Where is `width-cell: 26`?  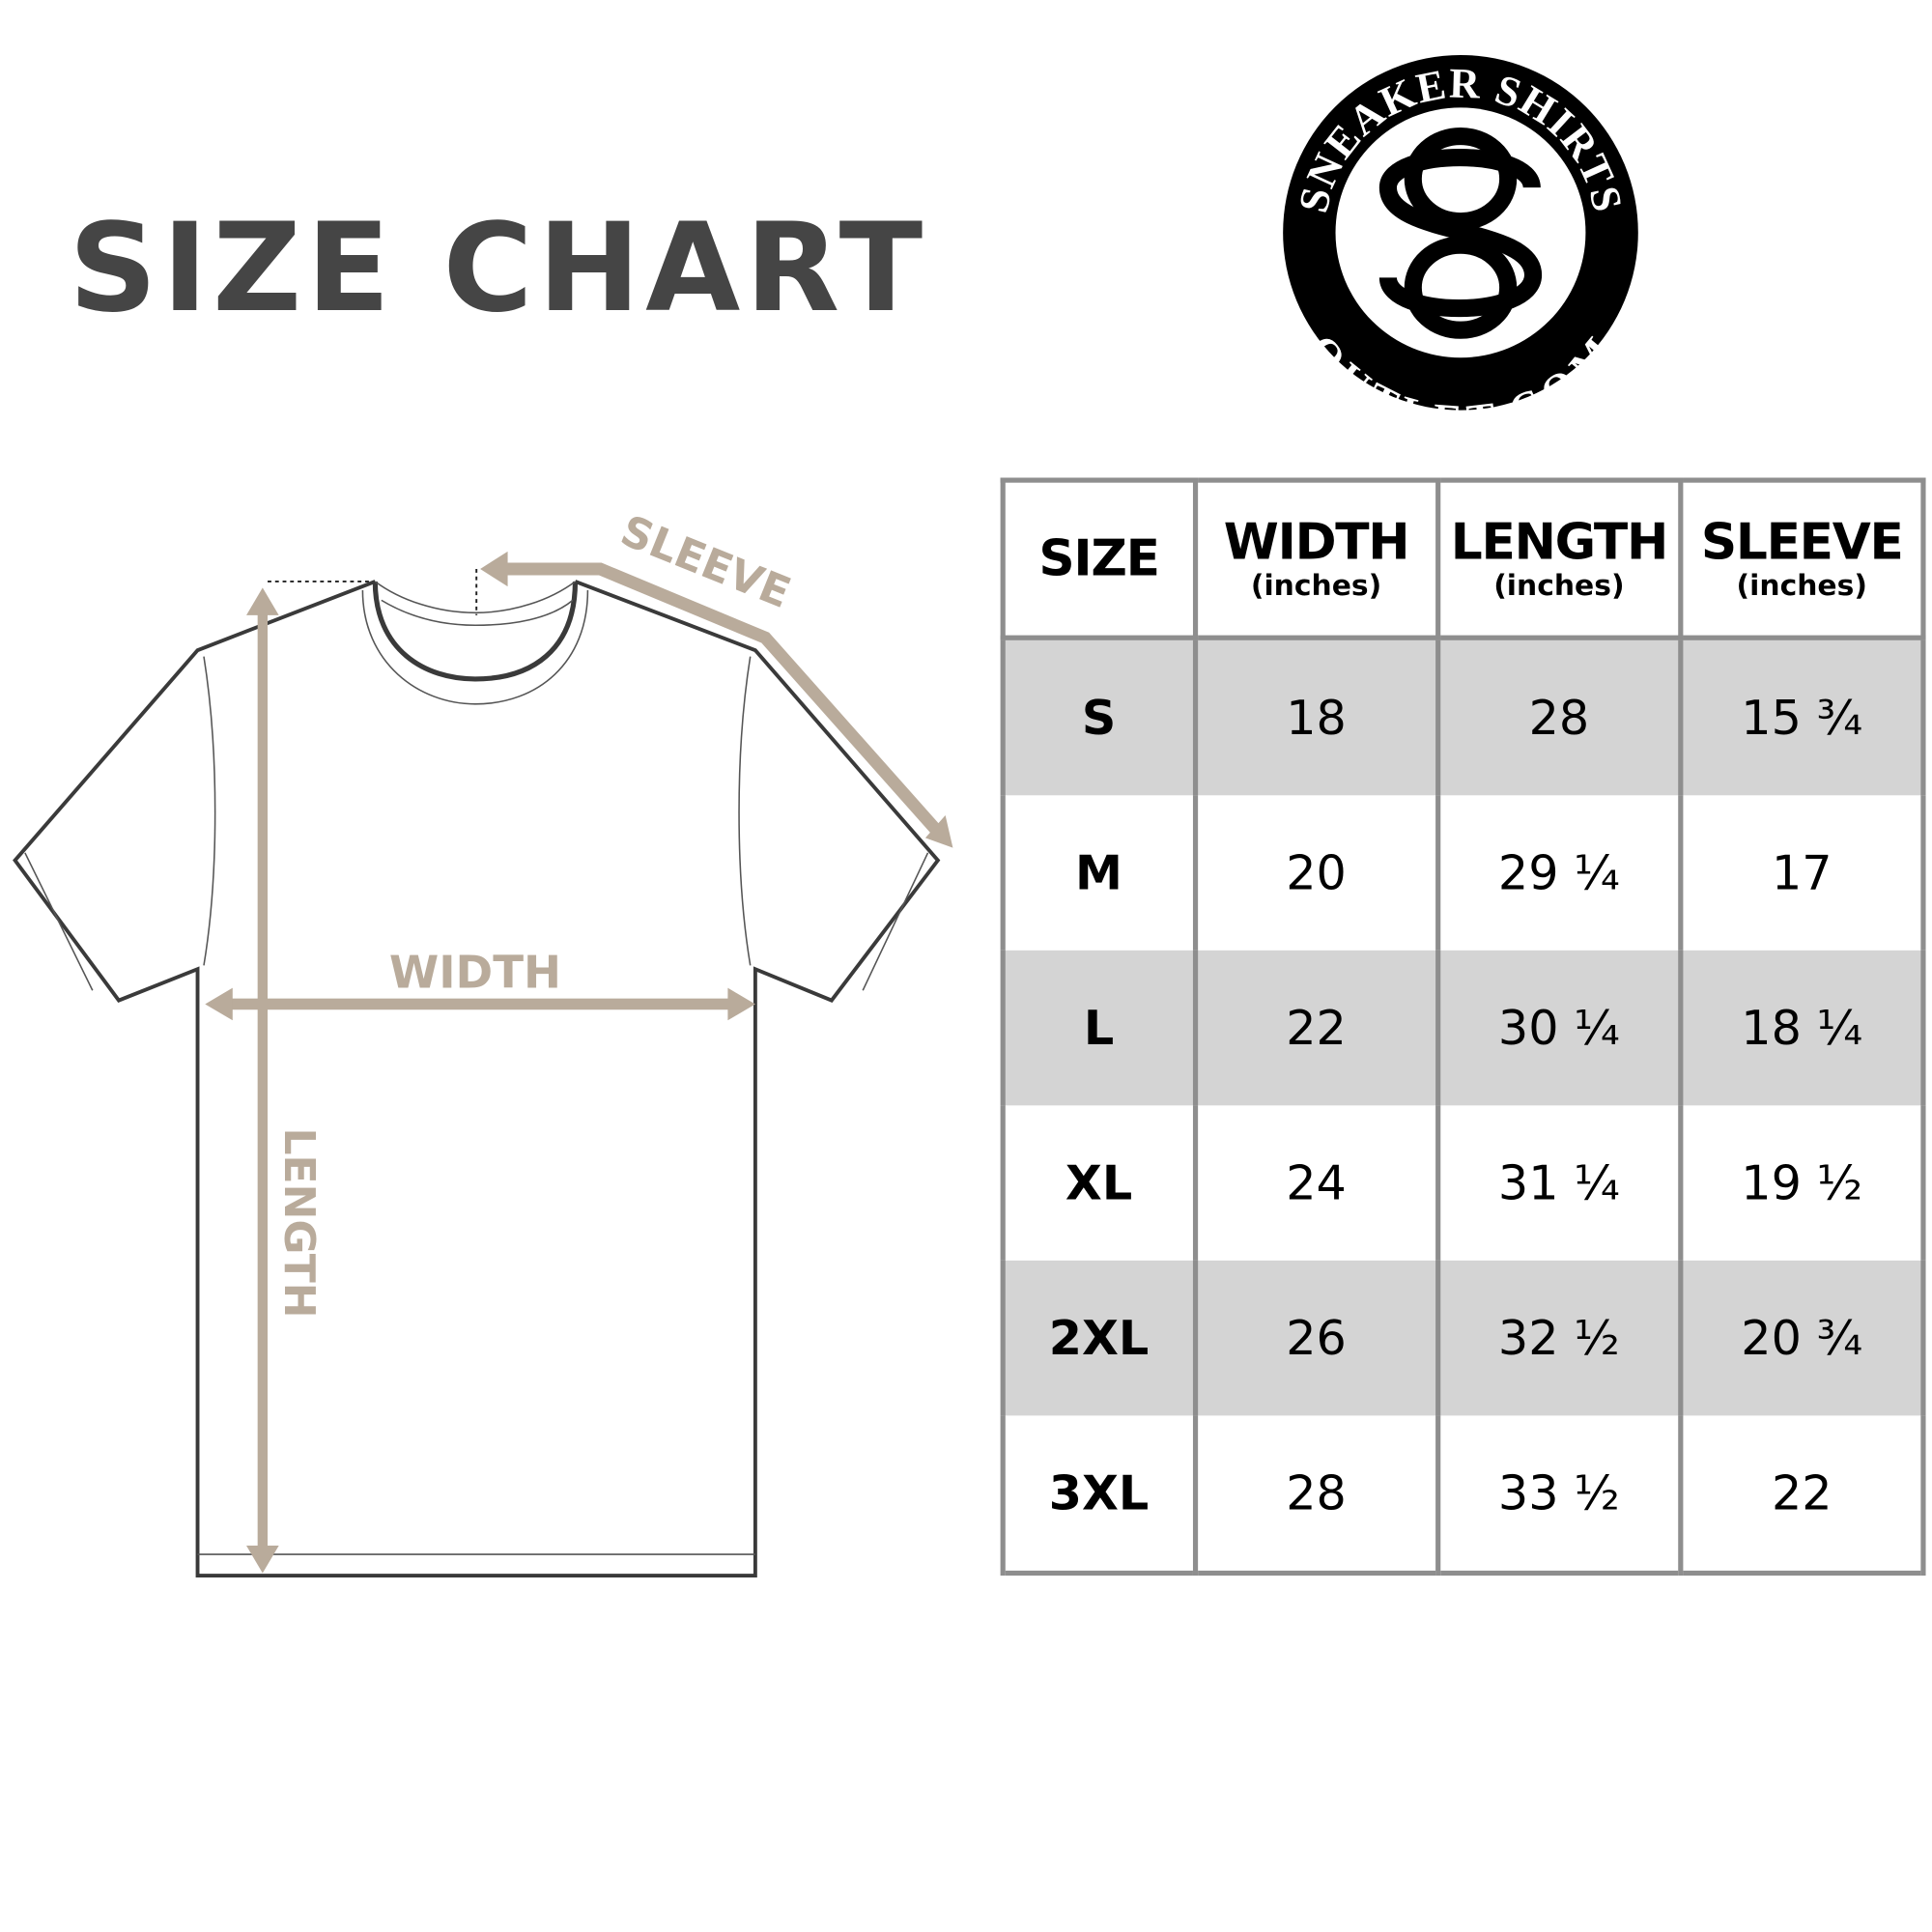
width-cell: 26 is located at coordinates (1316, 1338).